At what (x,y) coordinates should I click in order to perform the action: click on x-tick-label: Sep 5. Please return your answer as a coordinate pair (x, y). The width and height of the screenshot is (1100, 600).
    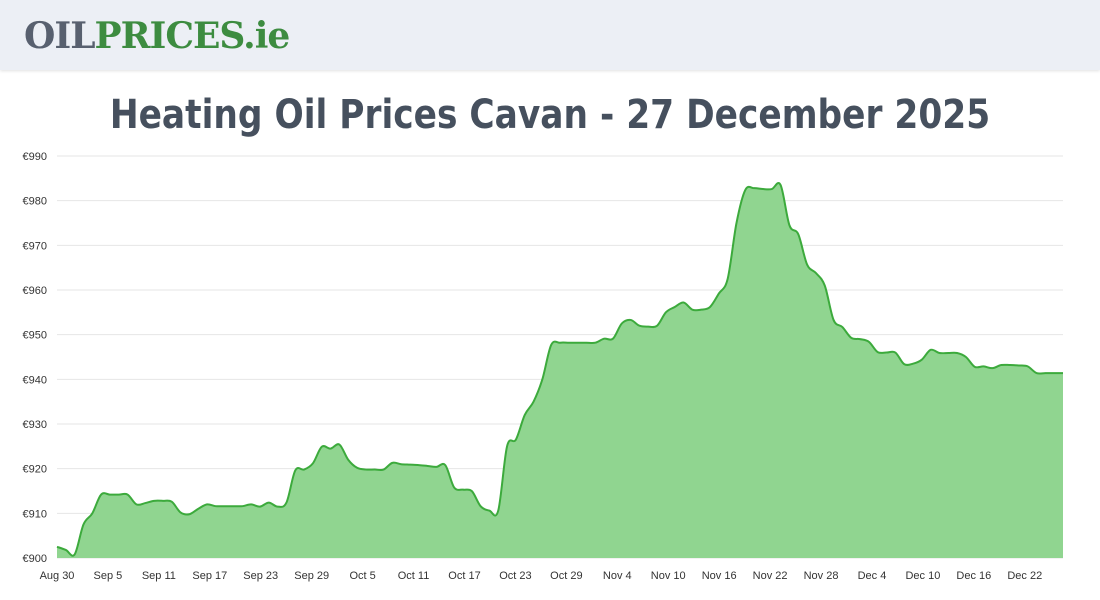
    Looking at the image, I should click on (108, 576).